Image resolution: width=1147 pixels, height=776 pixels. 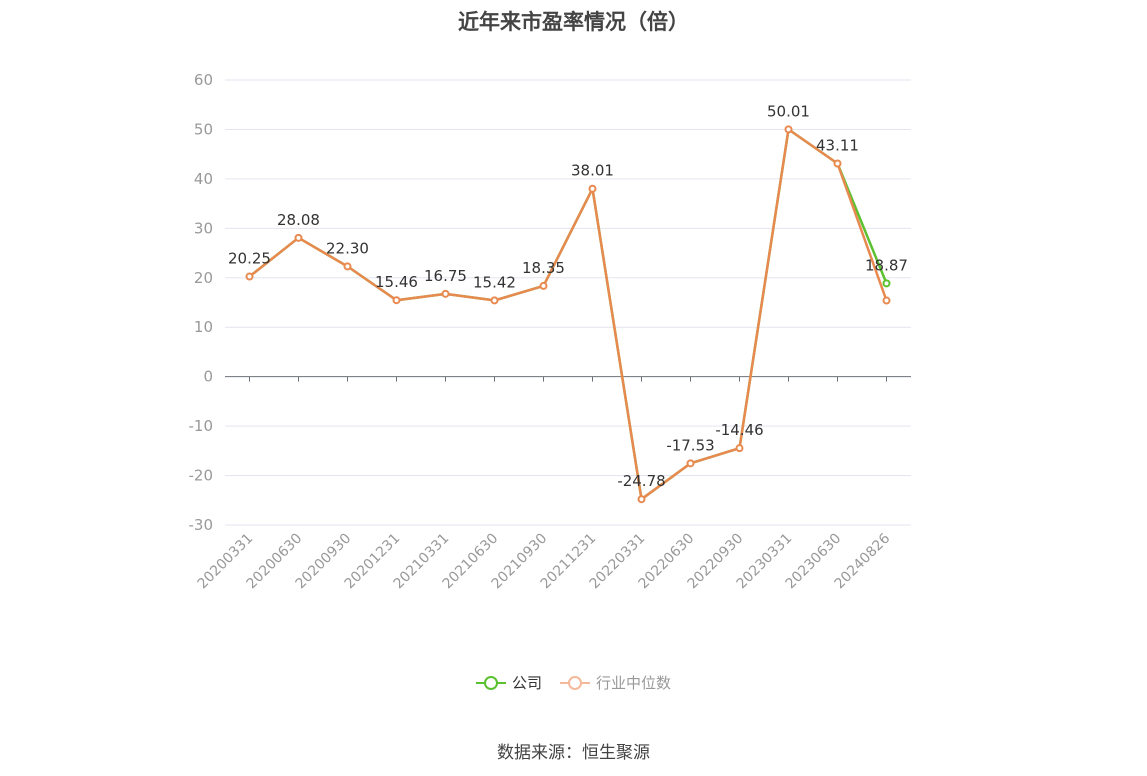 What do you see at coordinates (886, 265) in the screenshot?
I see `data-label: 18.87` at bounding box center [886, 265].